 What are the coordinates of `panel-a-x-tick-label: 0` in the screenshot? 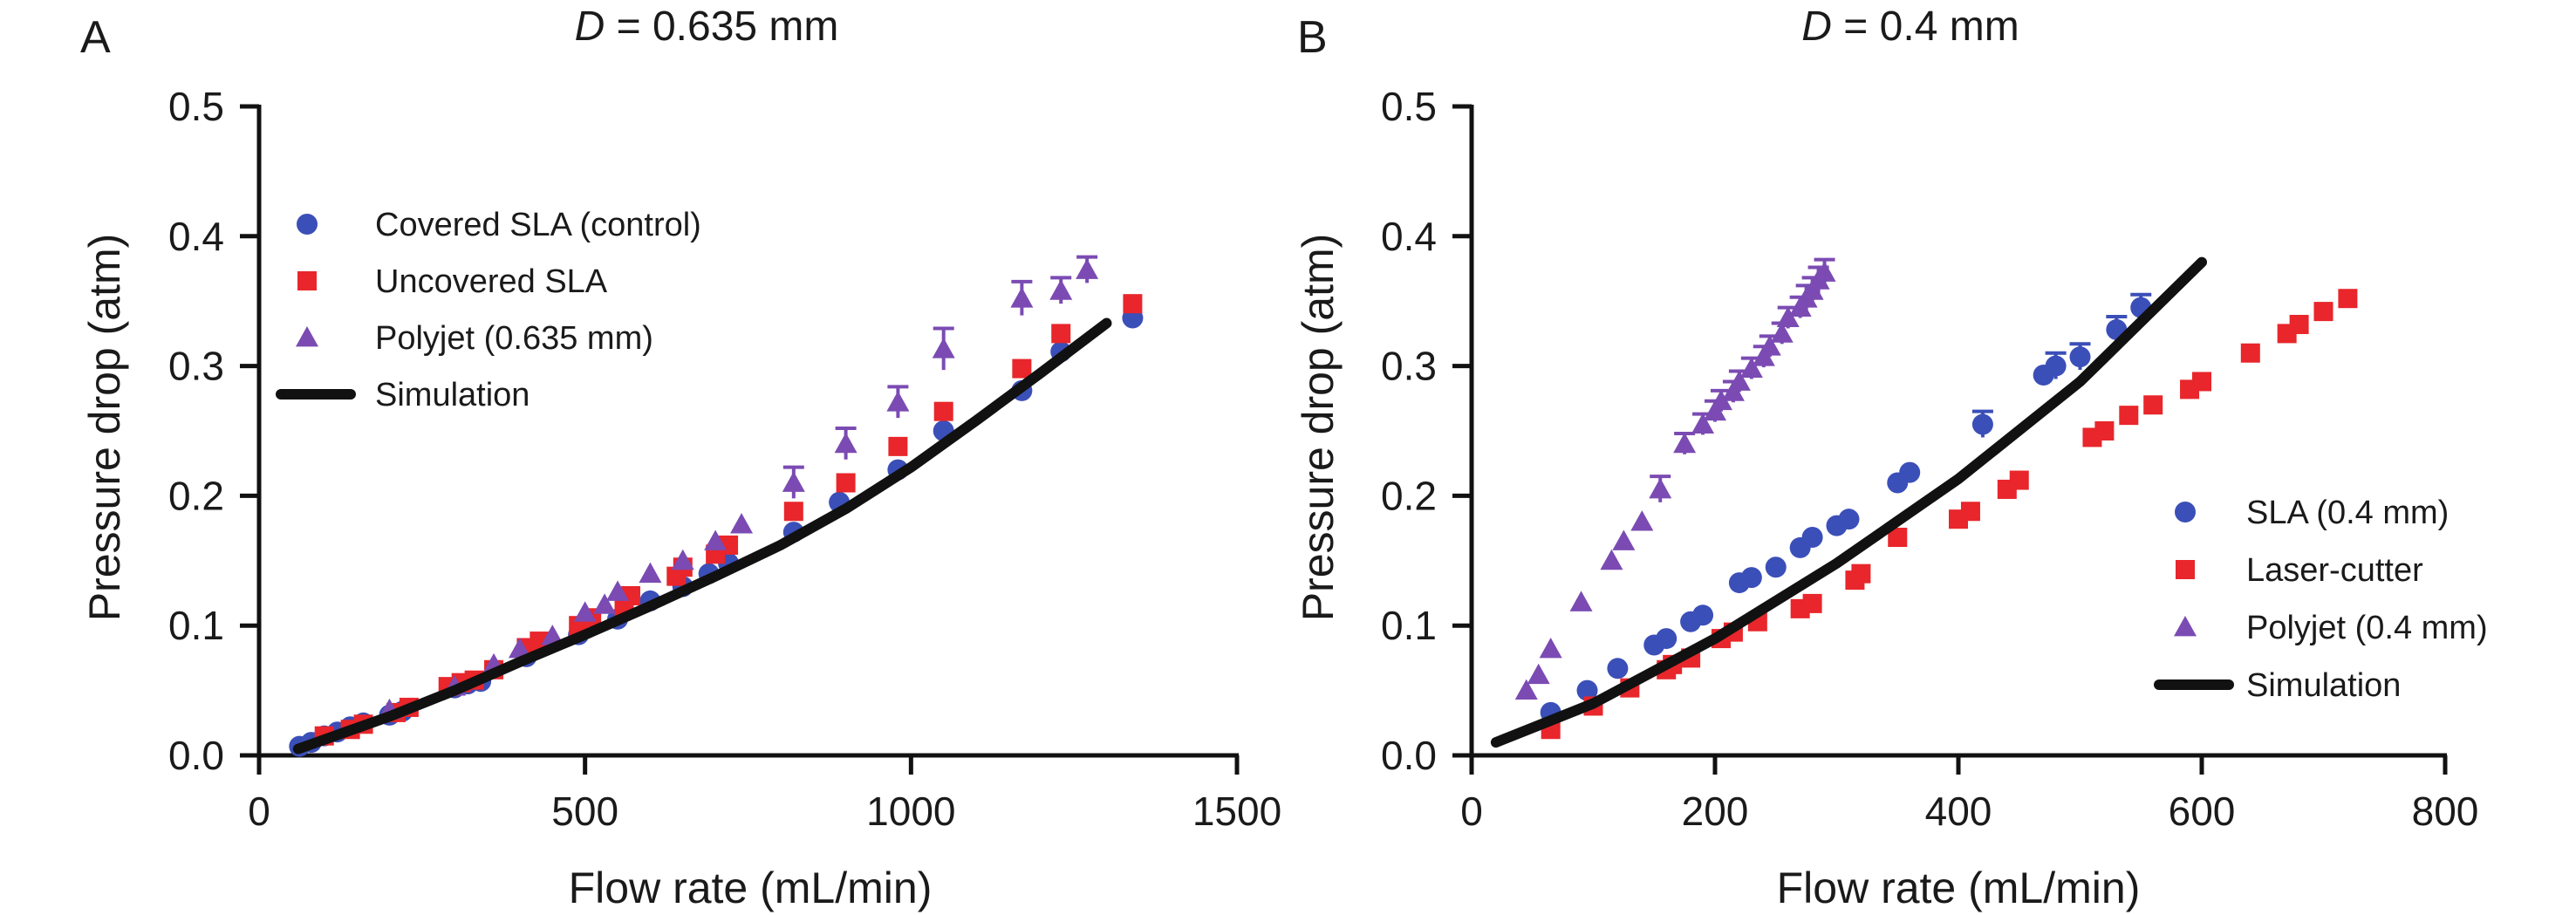 It's located at (259, 811).